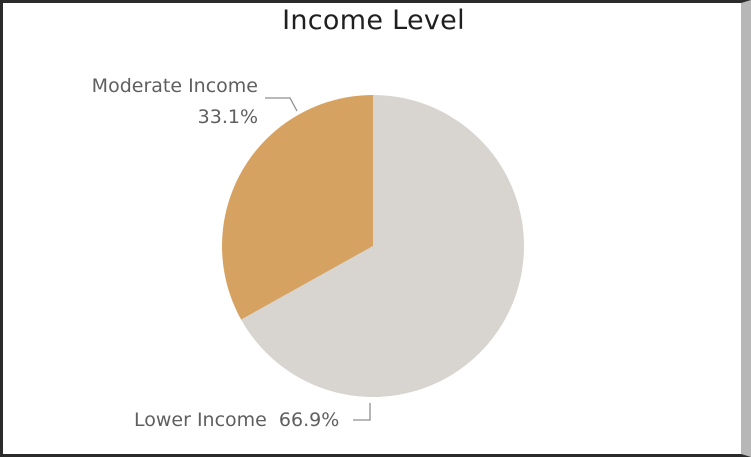 Image resolution: width=751 pixels, height=457 pixels. What do you see at coordinates (373, 20) in the screenshot?
I see `chart-title: Income Level` at bounding box center [373, 20].